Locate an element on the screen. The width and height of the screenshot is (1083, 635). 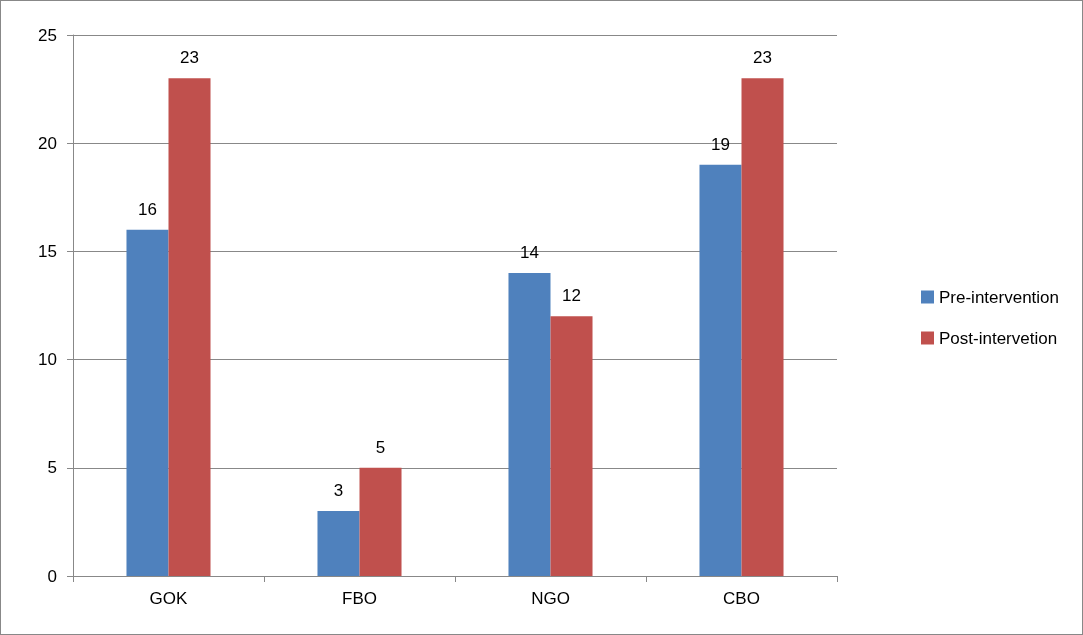
data-label: 3 is located at coordinates (338, 491).